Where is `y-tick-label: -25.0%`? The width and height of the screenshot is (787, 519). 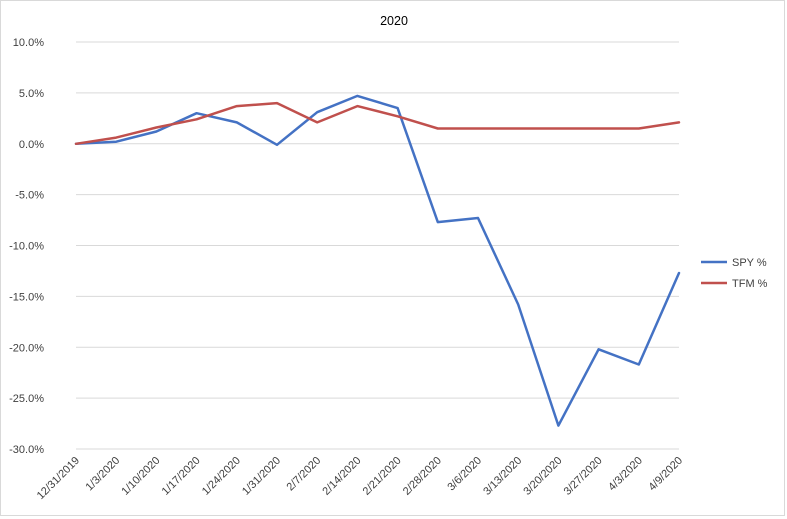 y-tick-label: -25.0% is located at coordinates (26, 399).